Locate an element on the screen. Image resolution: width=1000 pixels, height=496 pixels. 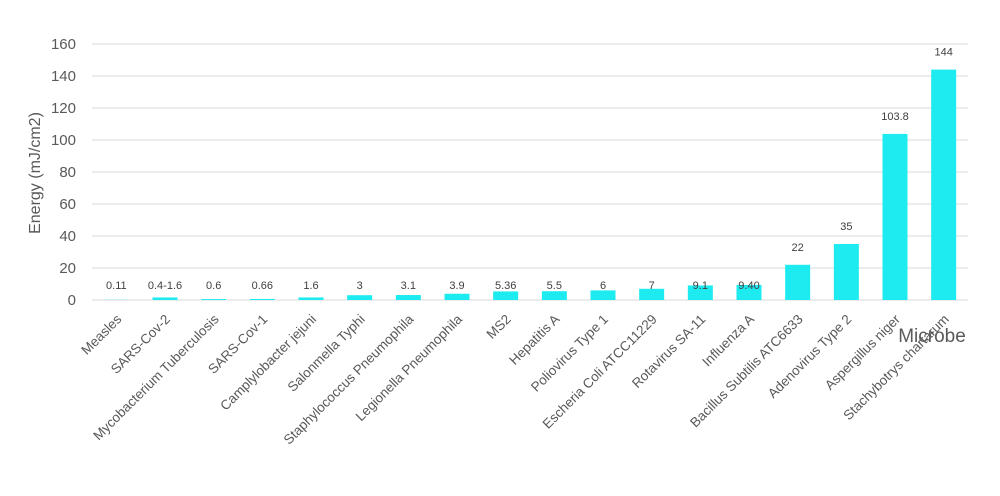
data-label: 35 is located at coordinates (846, 227).